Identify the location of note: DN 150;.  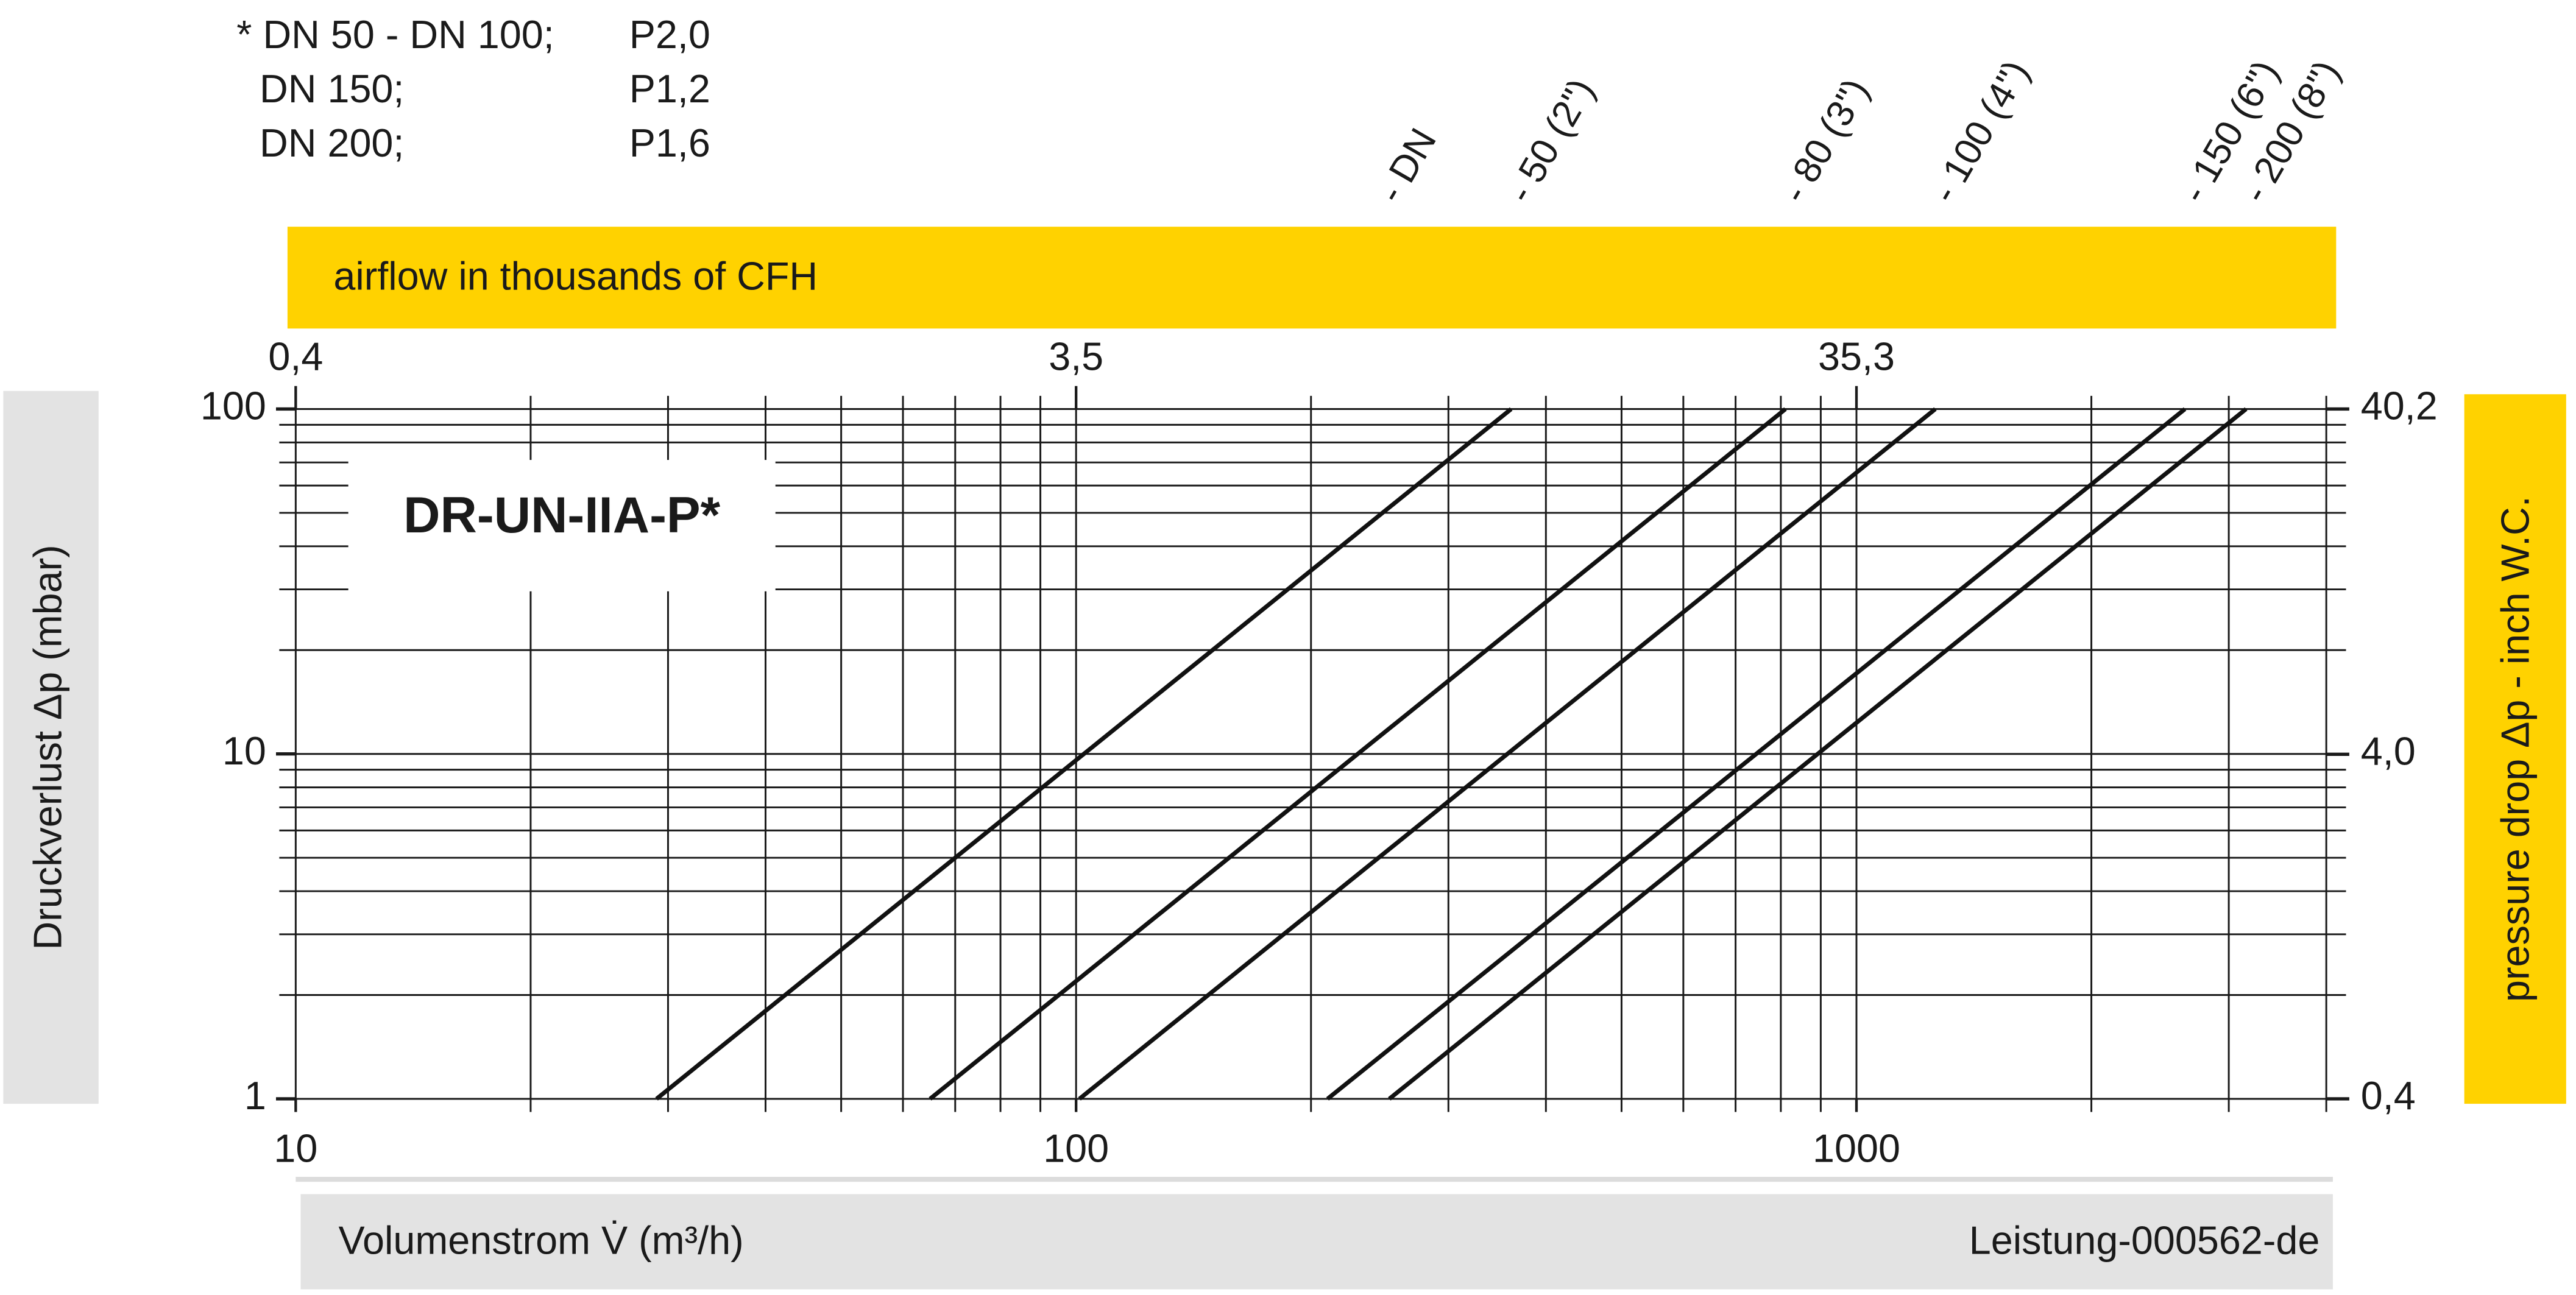
(332, 88).